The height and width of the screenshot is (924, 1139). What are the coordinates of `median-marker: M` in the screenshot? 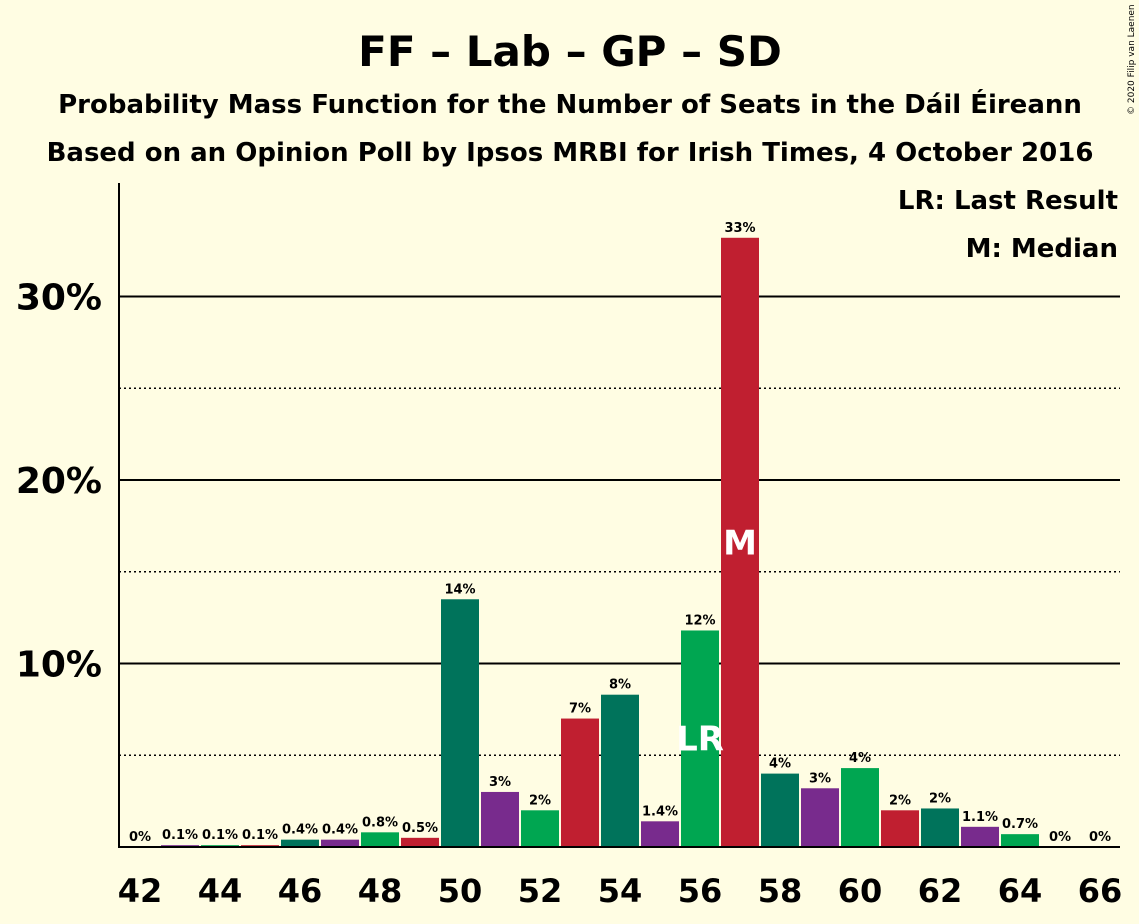 It's located at (740, 543).